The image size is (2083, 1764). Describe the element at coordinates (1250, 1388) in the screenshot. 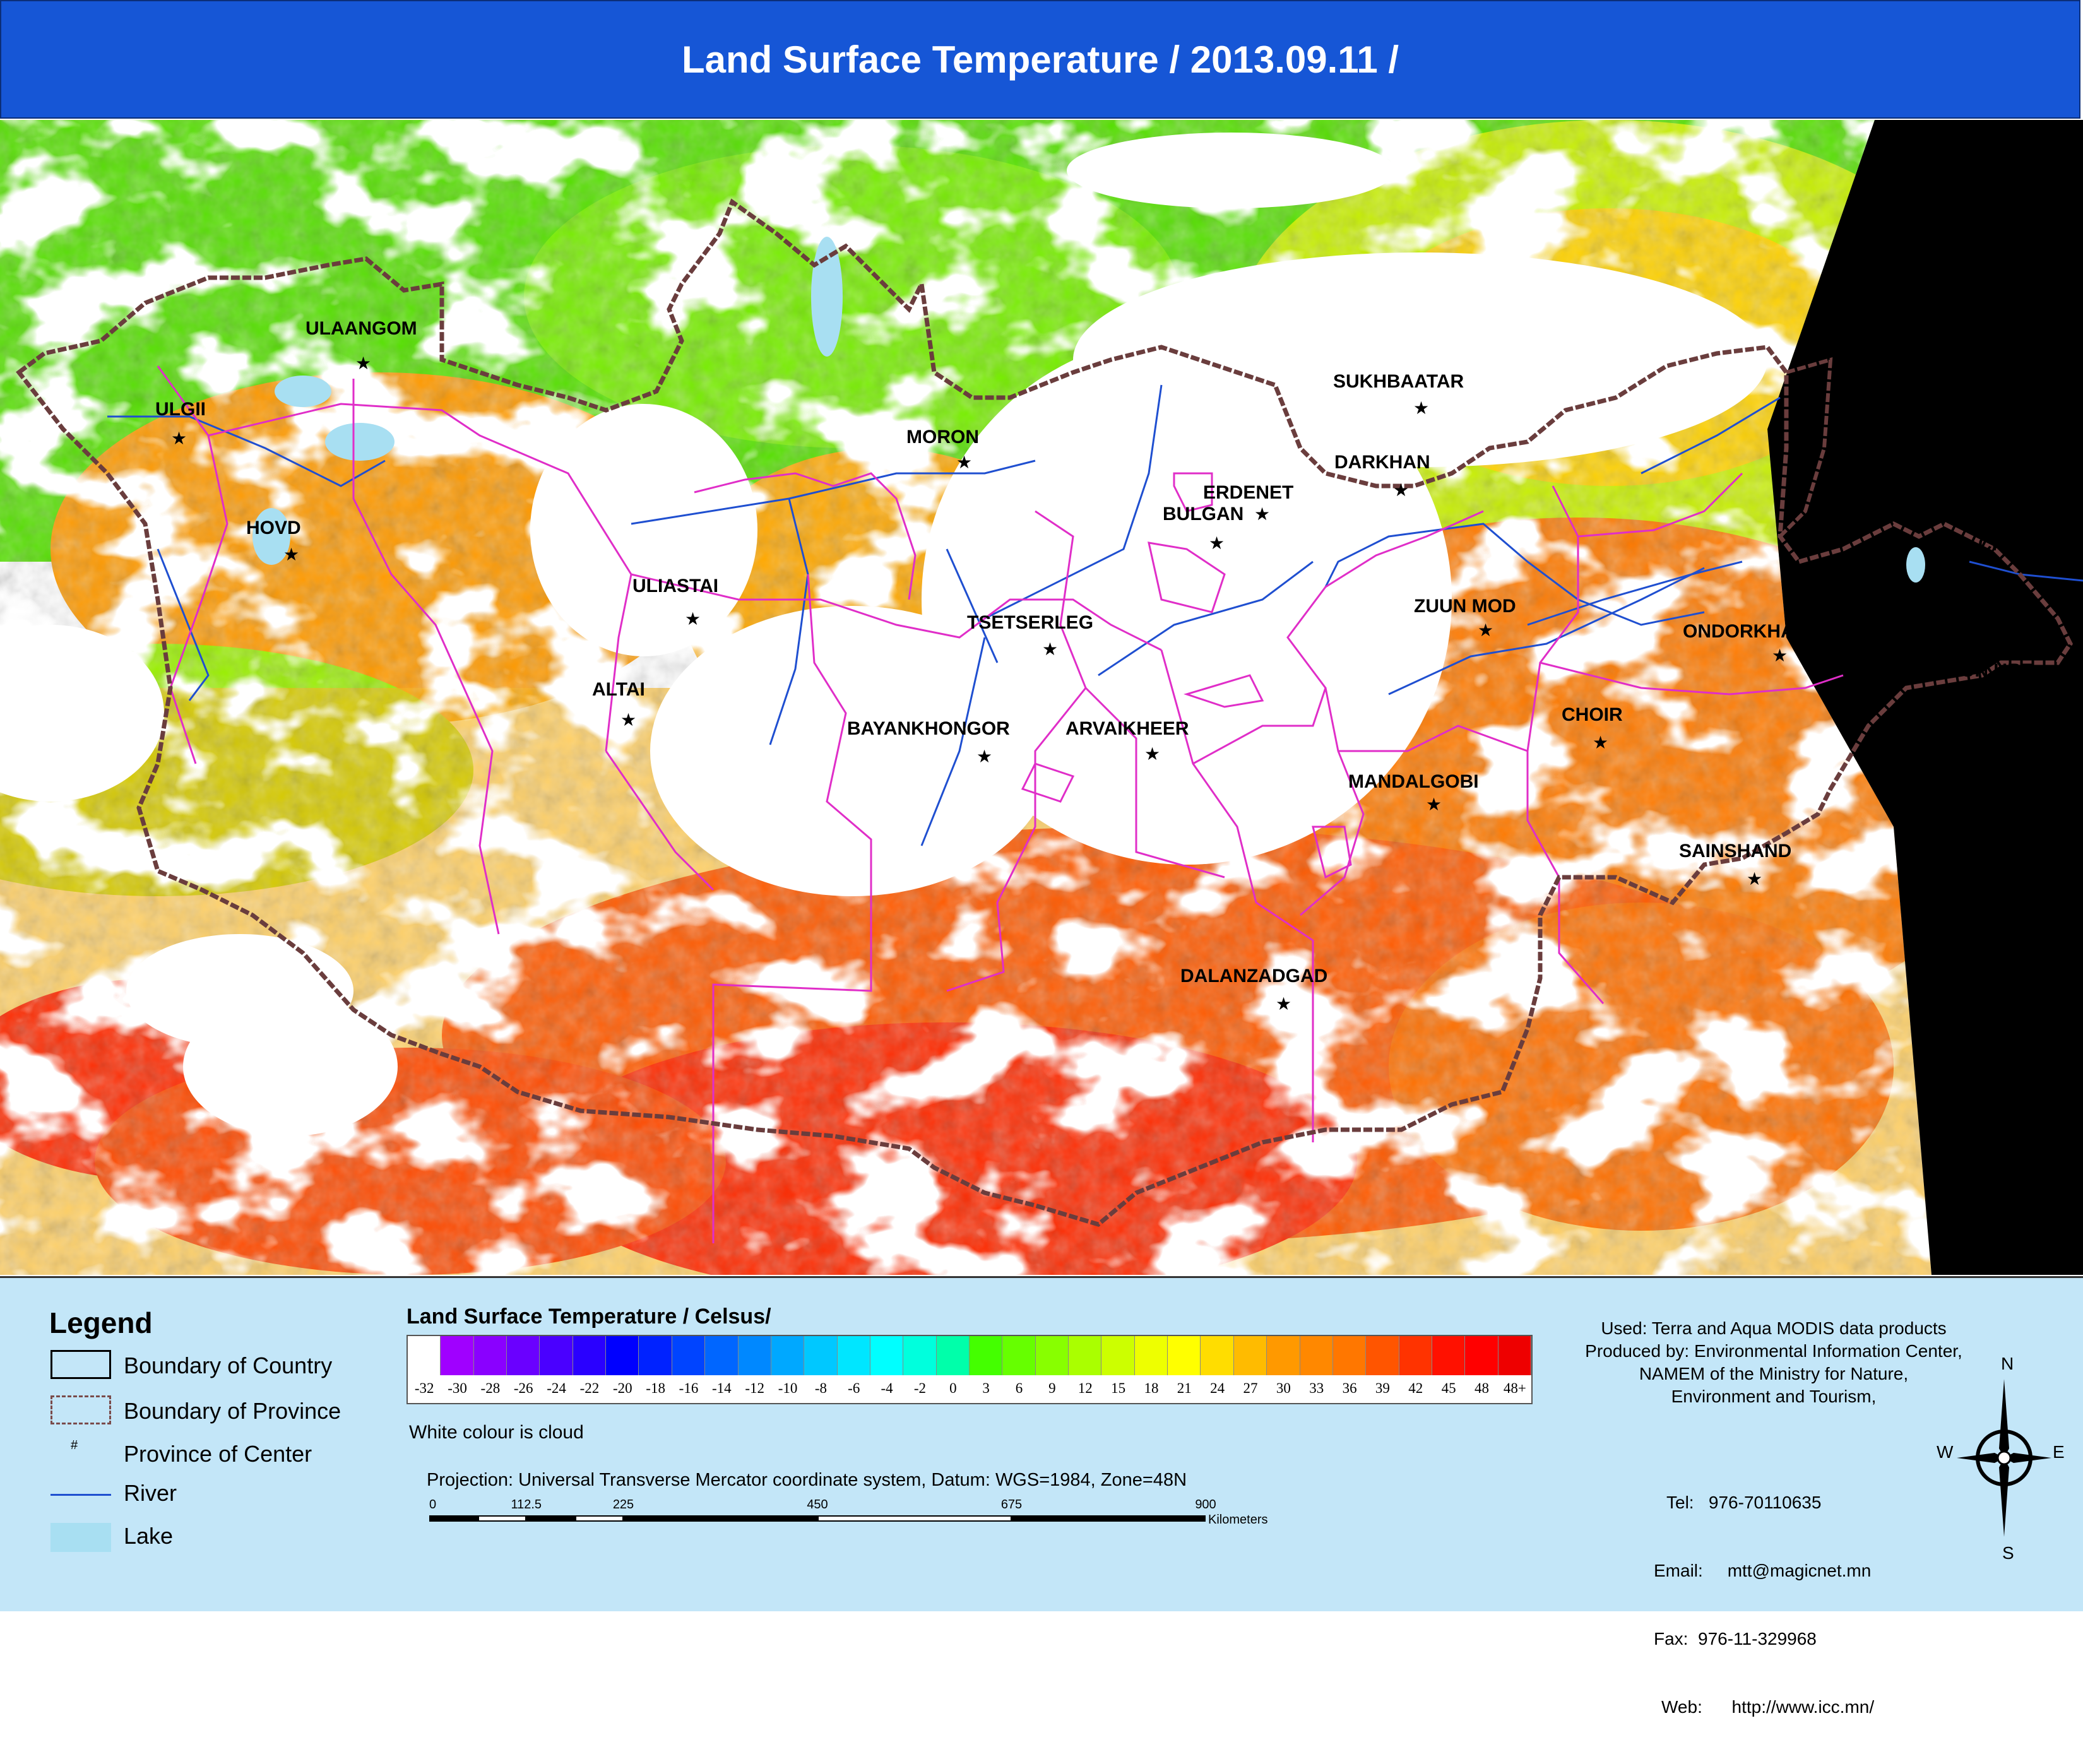

I see `colorbar-tick-label: 27` at that location.